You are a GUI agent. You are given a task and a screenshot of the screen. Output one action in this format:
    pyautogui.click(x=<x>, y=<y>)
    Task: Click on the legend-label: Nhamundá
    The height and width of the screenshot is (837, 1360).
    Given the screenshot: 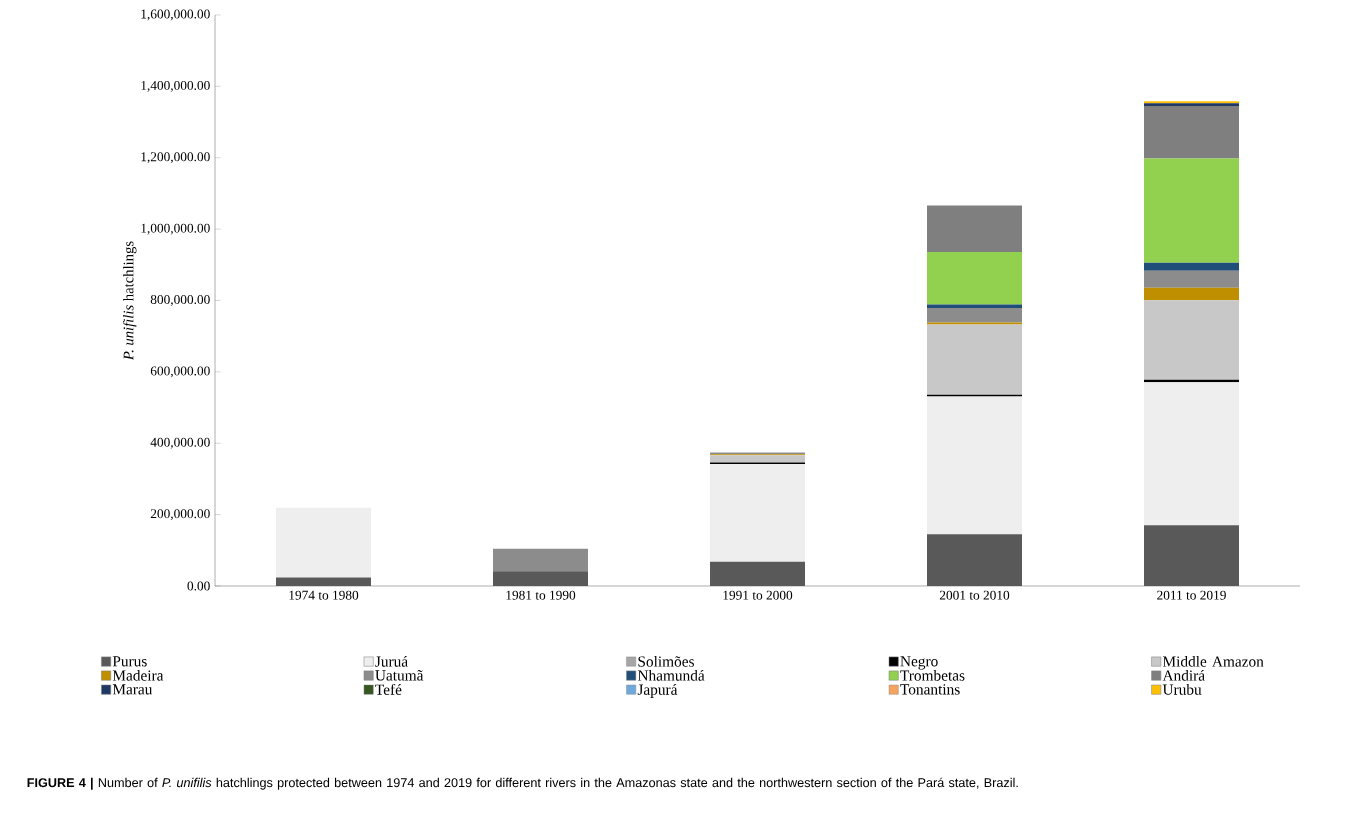 What is the action you would take?
    pyautogui.click(x=671, y=675)
    